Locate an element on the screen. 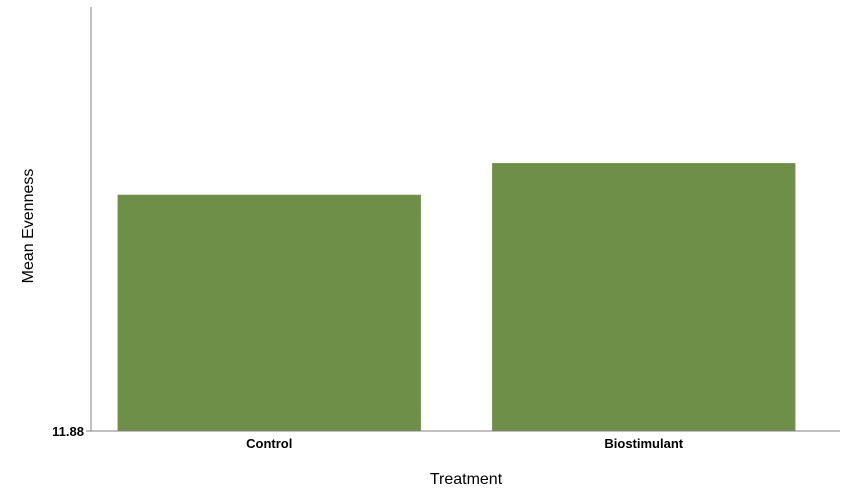 This screenshot has width=852, height=502. x-tick-label-control: Control is located at coordinates (269, 443).